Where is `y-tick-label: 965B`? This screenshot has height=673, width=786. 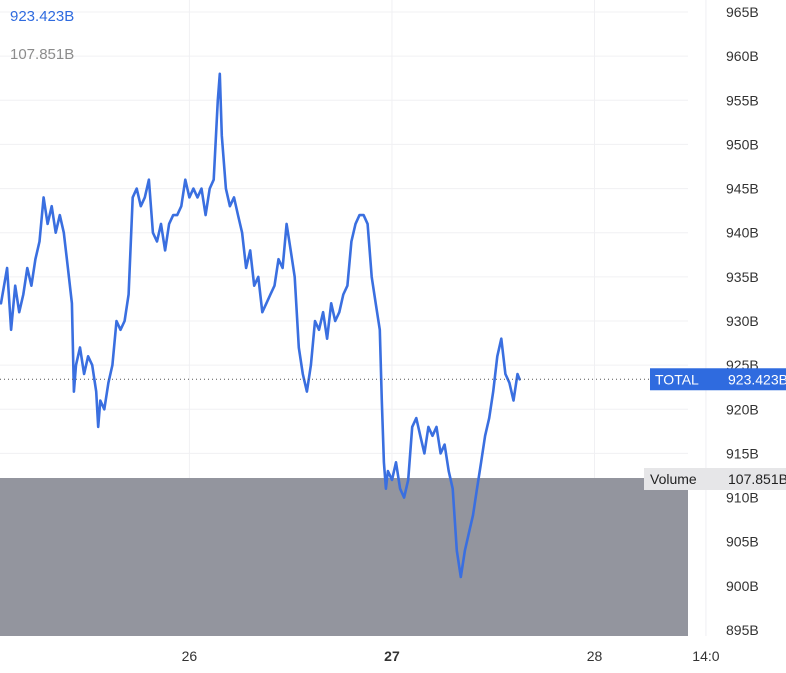 y-tick-label: 965B is located at coordinates (742, 12).